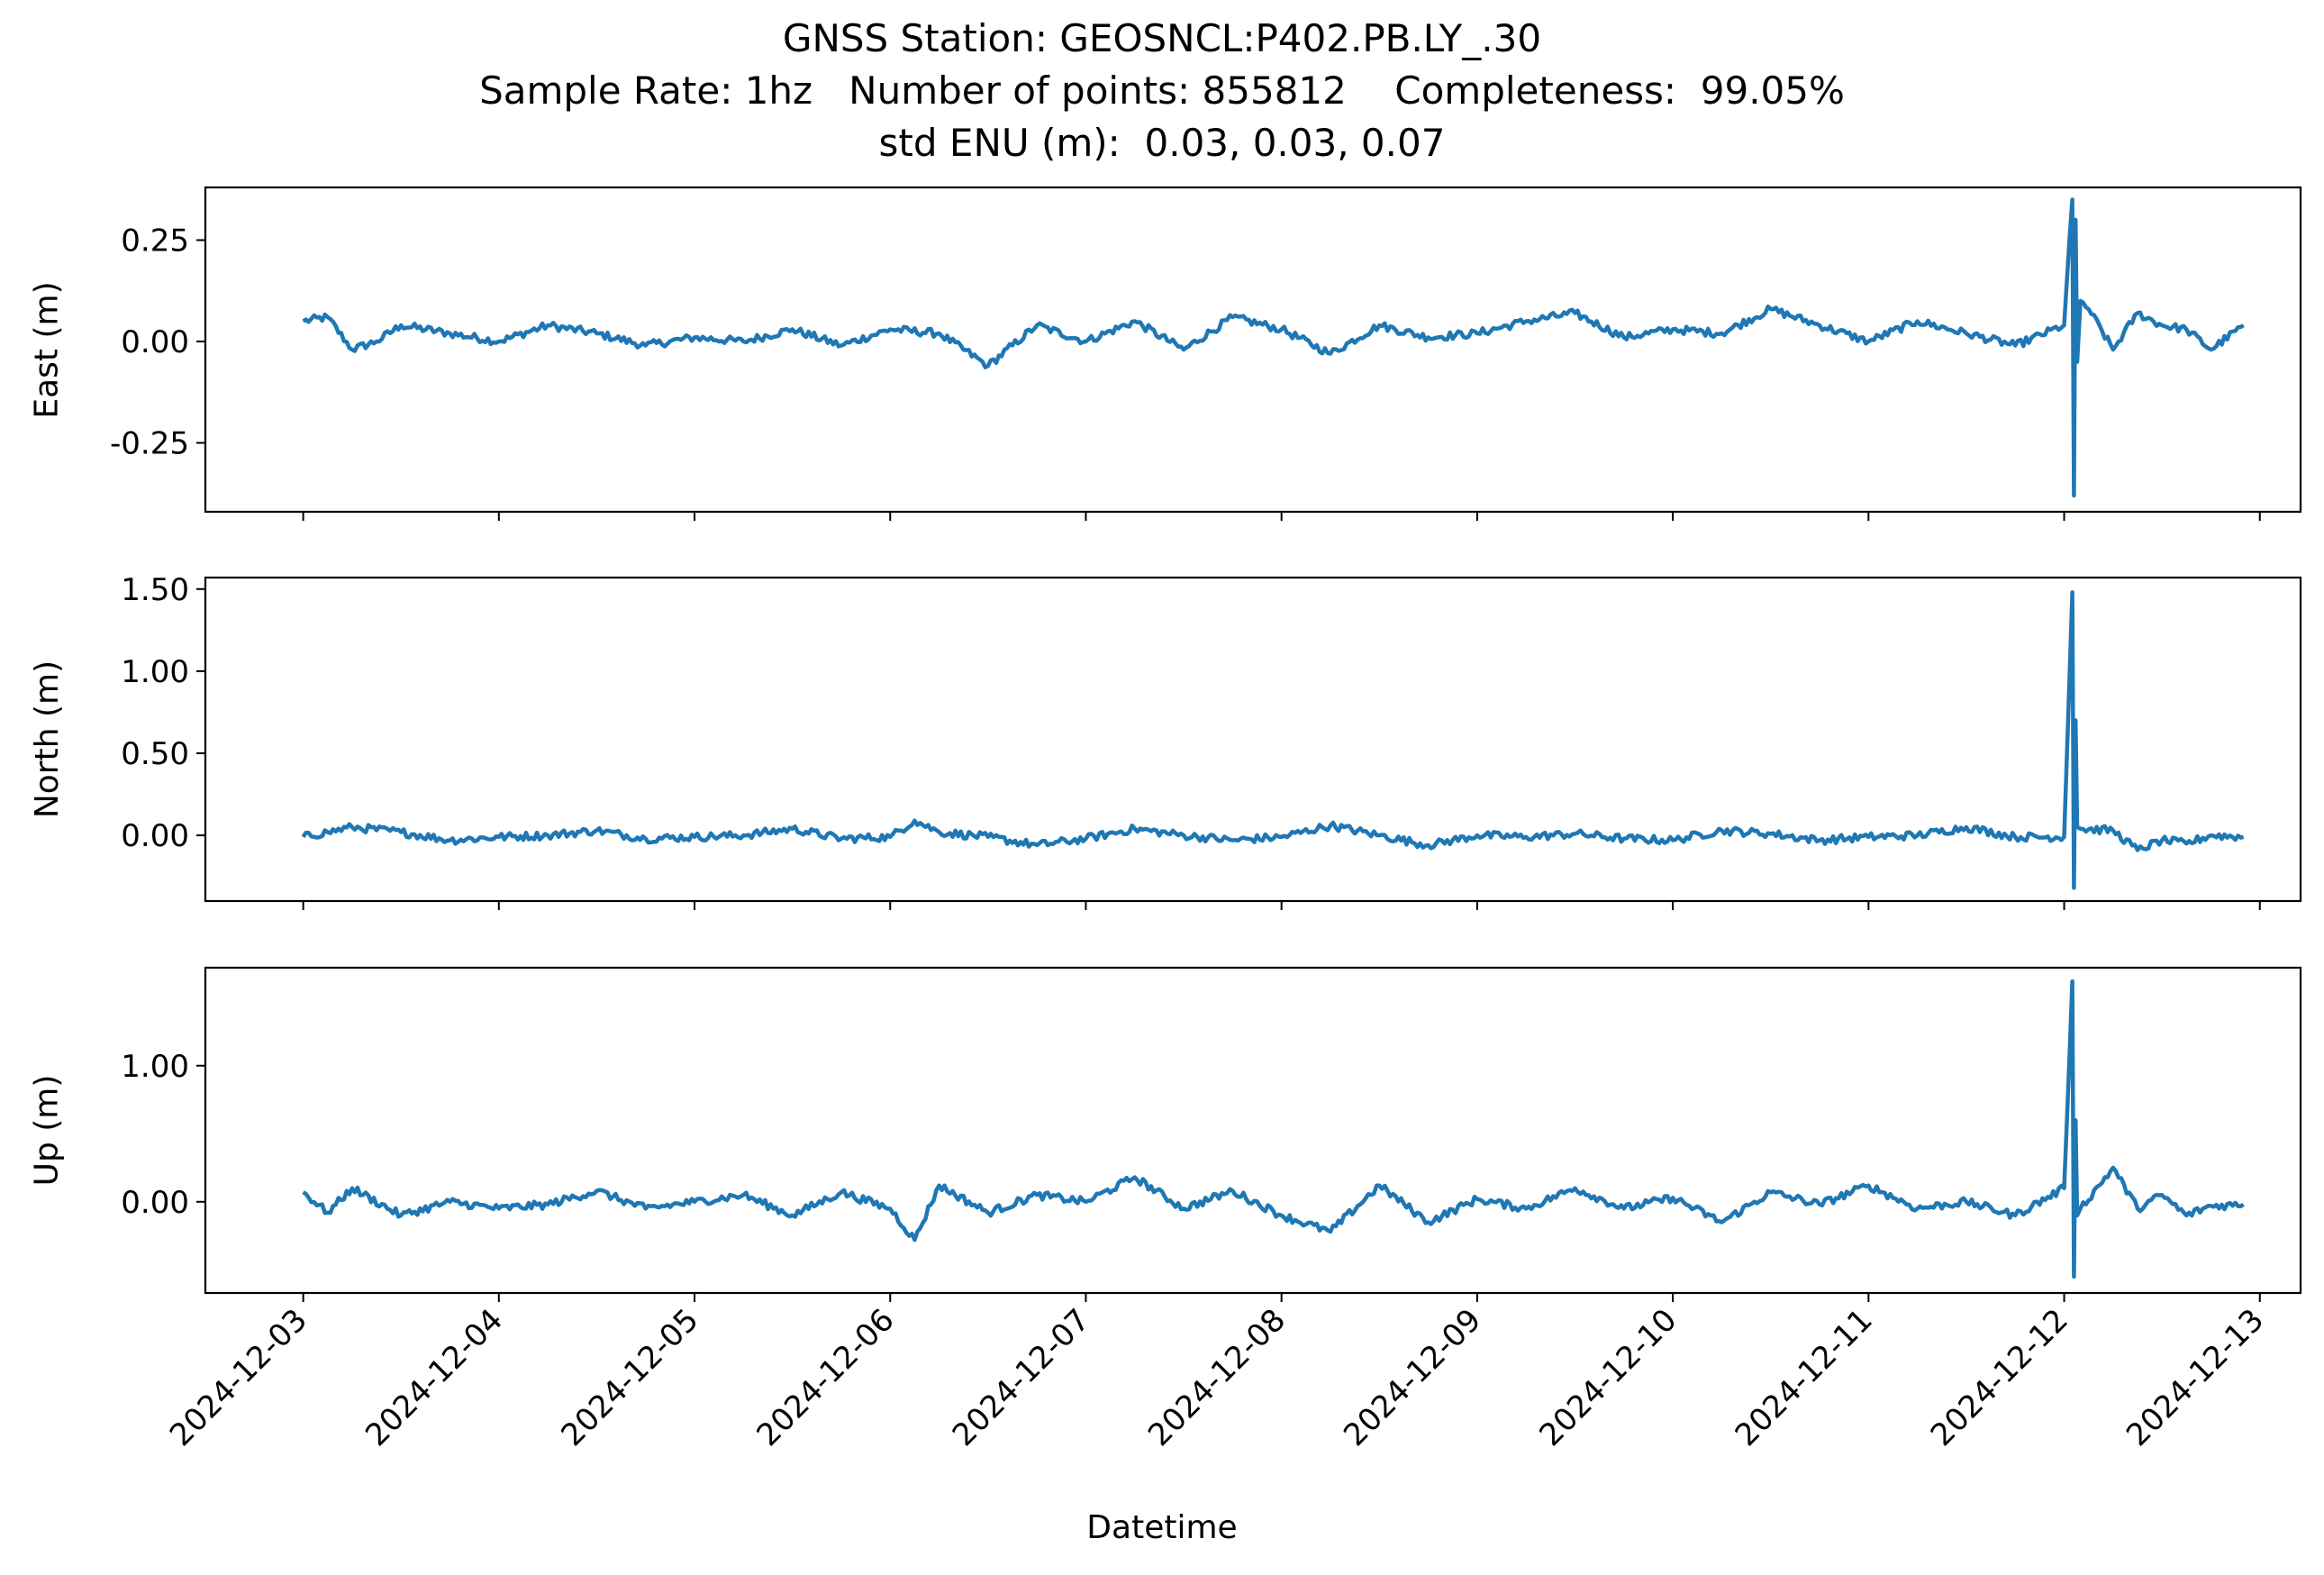  I want to click on x-tick-label: 2024-12-04, so click(435, 1377).